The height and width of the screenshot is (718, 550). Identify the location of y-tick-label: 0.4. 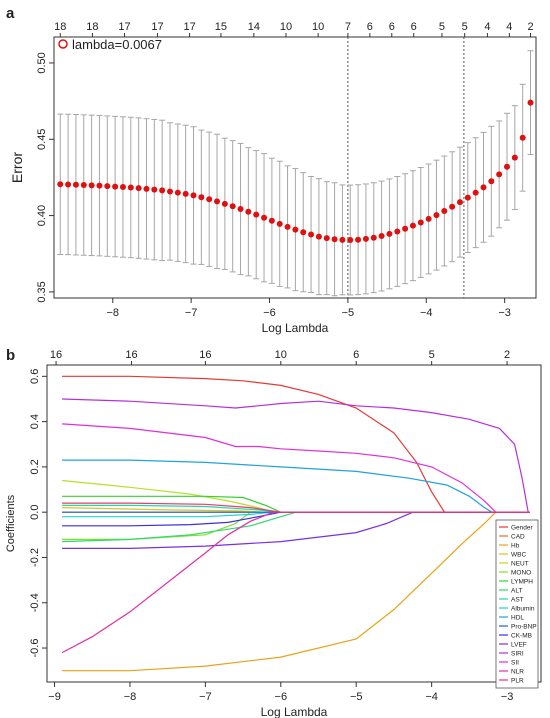
(35, 421).